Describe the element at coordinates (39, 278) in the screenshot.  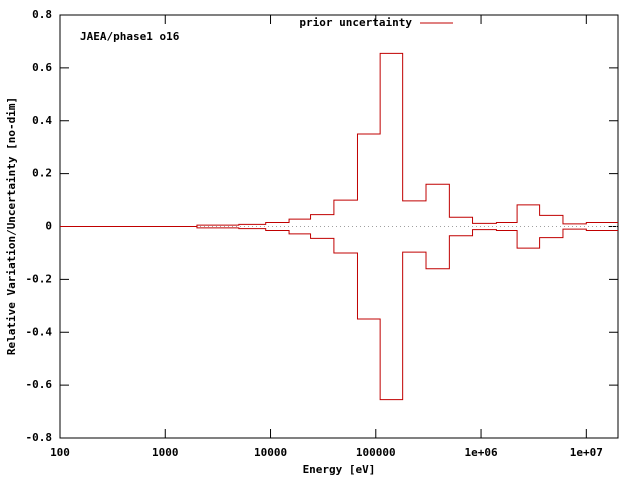
I see `y-tick-label: -0.2` at that location.